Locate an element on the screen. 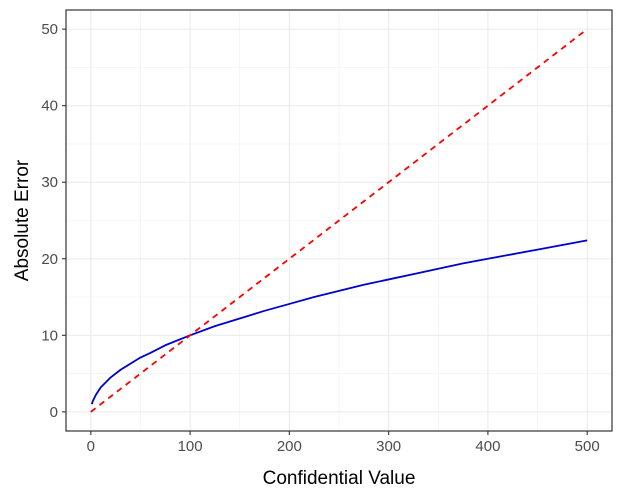 The height and width of the screenshot is (498, 622). x-tick-label: 200 is located at coordinates (289, 446).